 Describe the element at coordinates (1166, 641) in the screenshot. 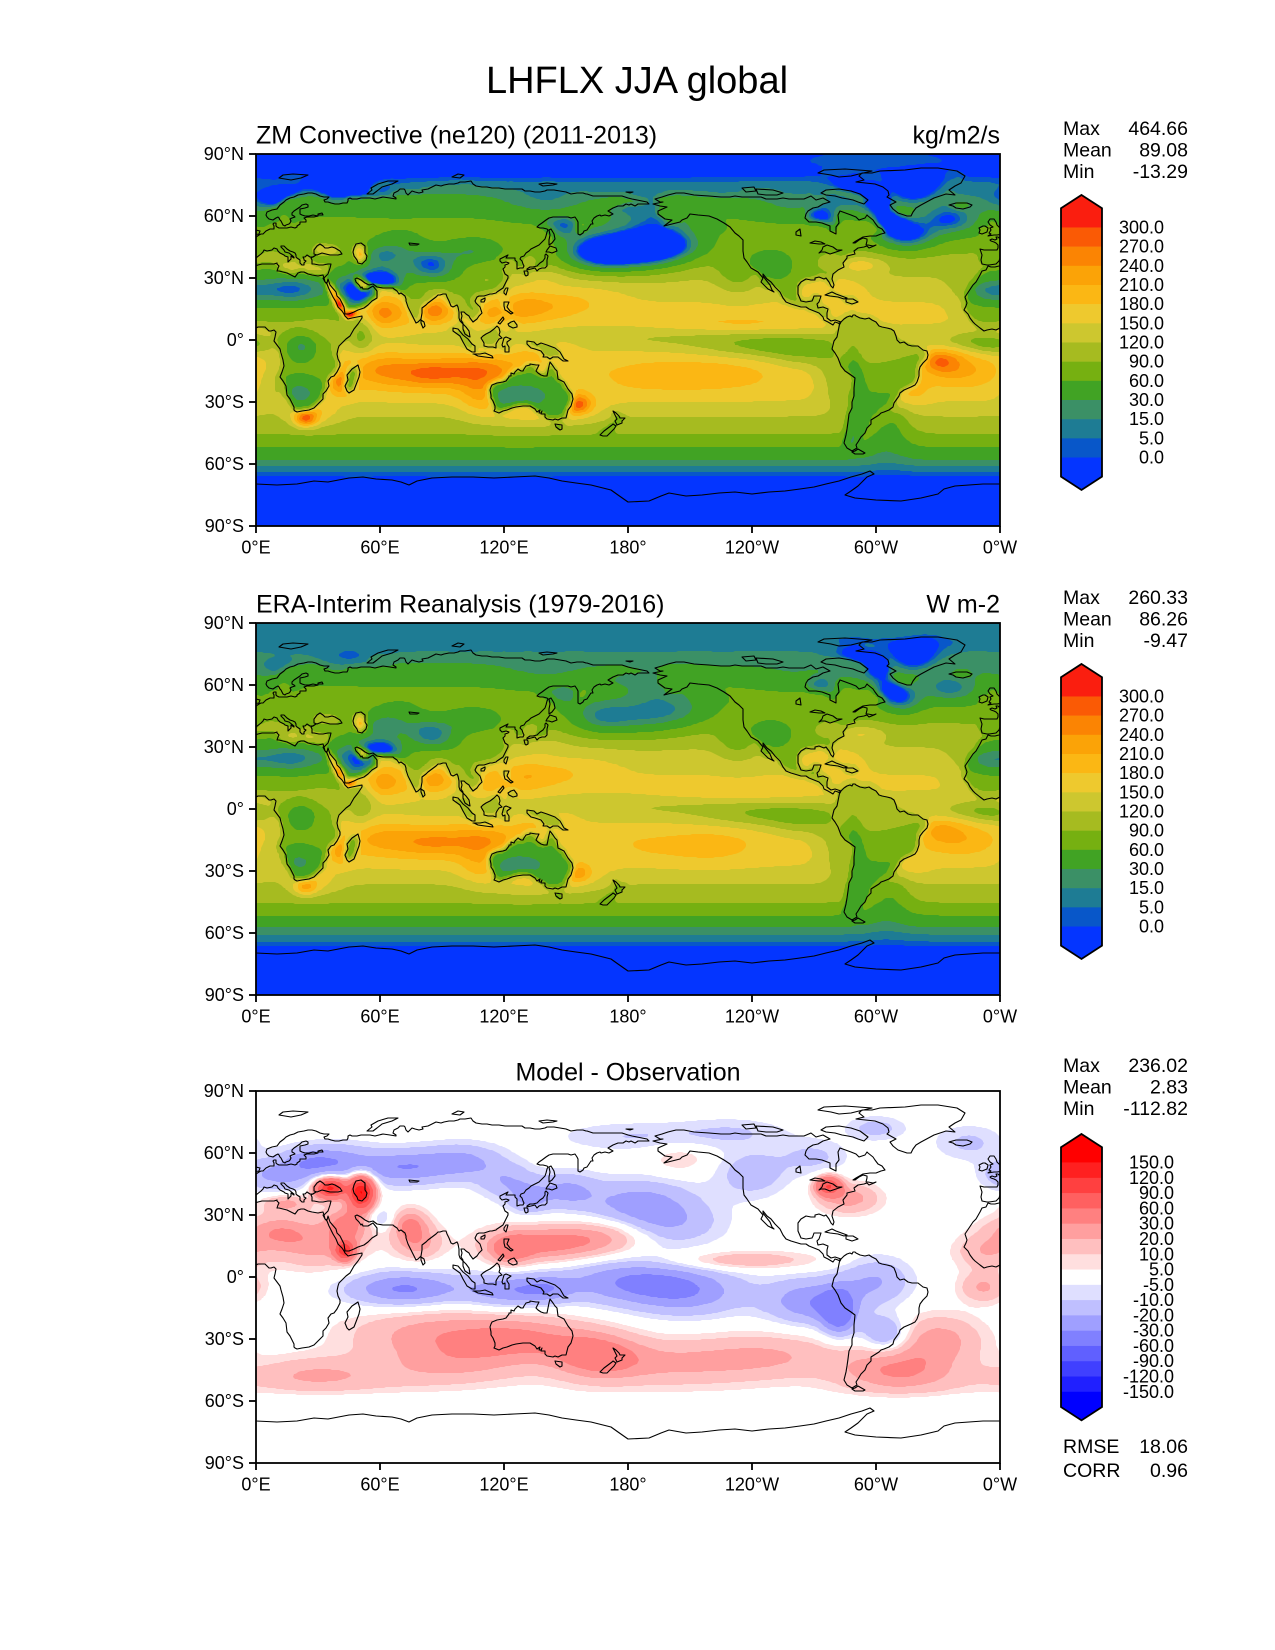

I see `svg-text: -9.47` at that location.